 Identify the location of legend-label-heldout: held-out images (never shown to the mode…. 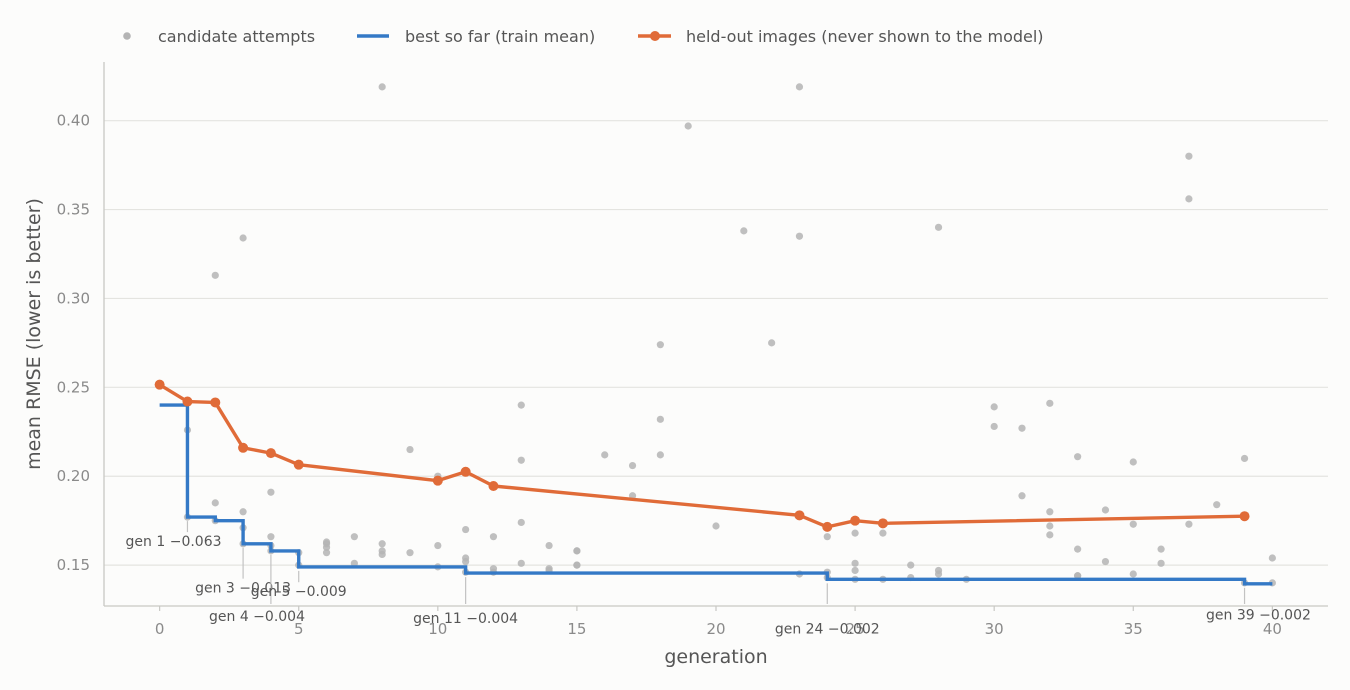
(865, 36).